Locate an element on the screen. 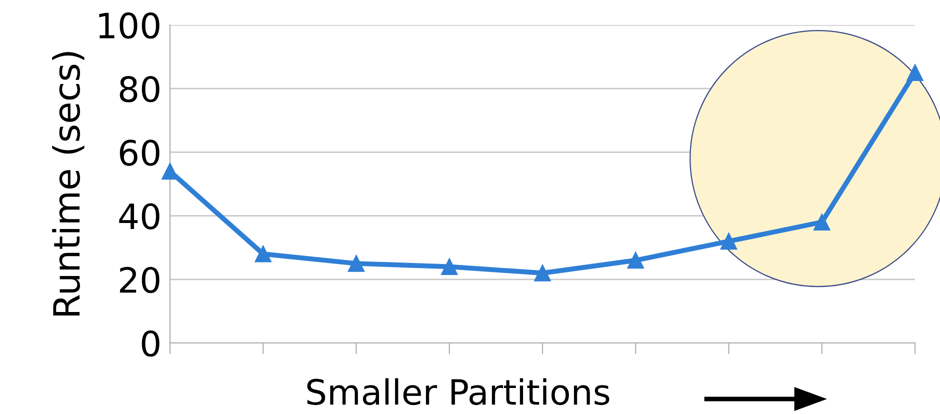  y-tick-label: 80 is located at coordinates (140, 89).